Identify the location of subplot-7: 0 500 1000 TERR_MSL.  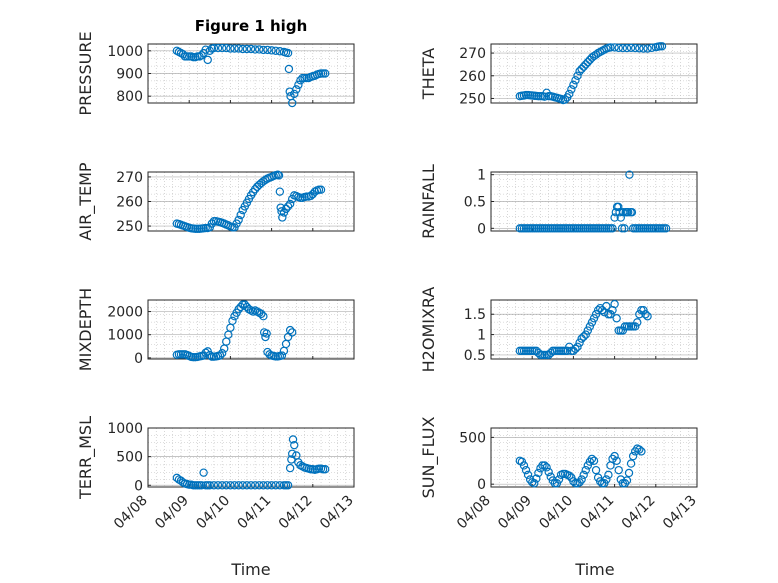
(215, 458).